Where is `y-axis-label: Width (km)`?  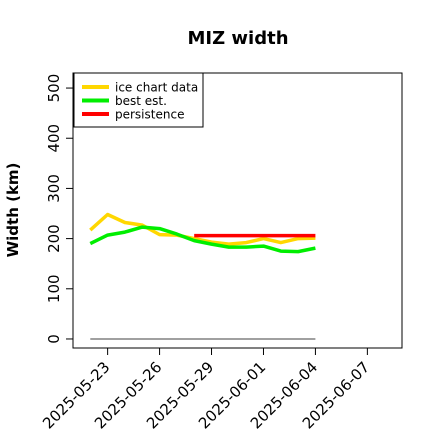 y-axis-label: Width (km) is located at coordinates (13, 210).